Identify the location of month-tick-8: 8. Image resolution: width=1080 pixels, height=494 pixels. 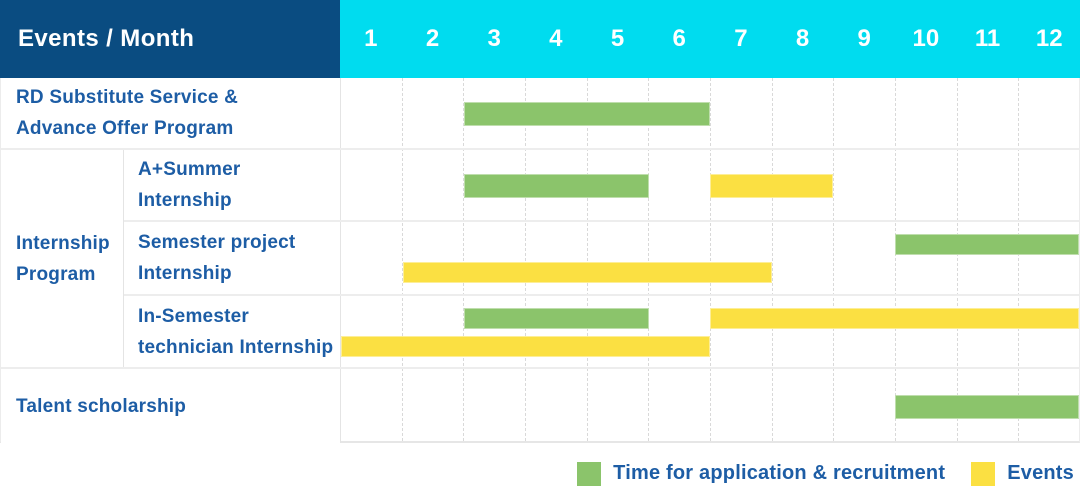
(802, 38).